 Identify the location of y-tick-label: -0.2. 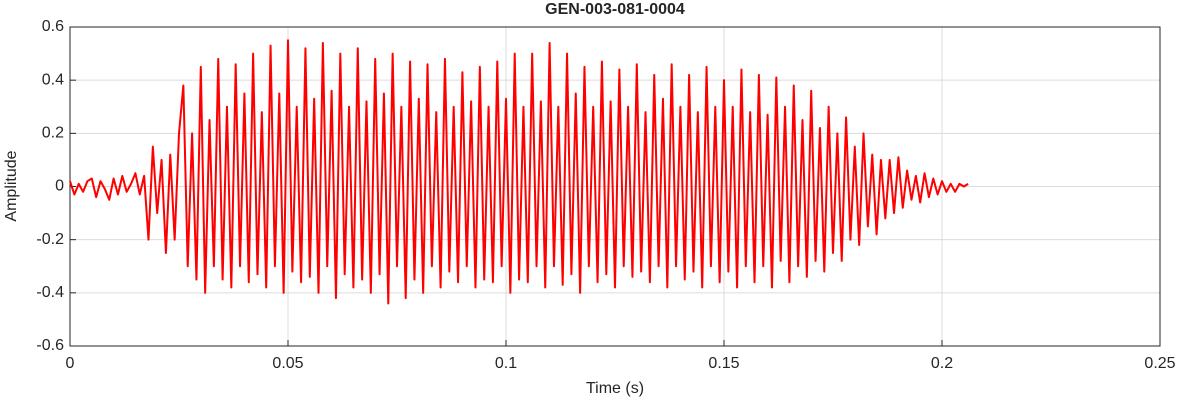
(50, 239).